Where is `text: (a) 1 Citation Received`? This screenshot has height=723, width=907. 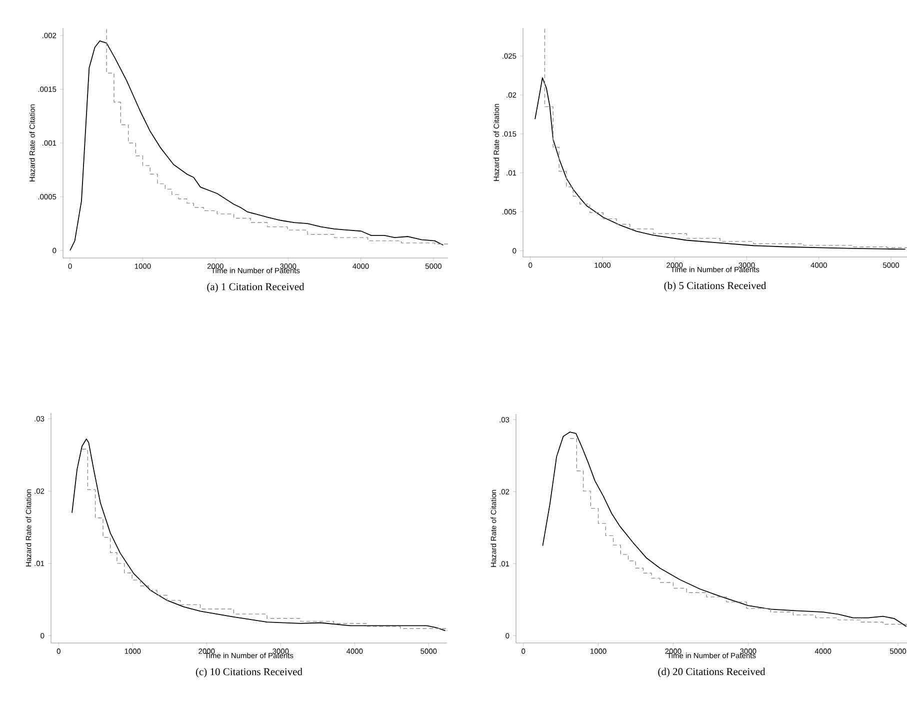 text: (a) 1 Citation Received is located at coordinates (255, 287).